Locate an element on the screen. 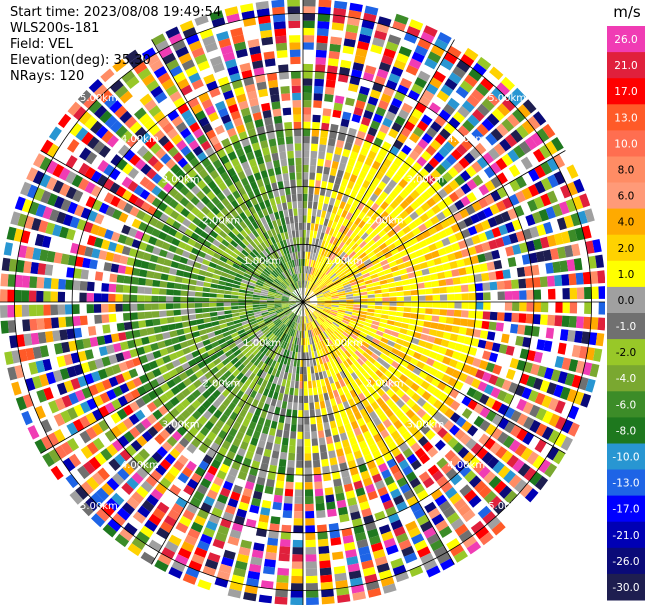 The height and width of the screenshot is (607, 647). colorbar-tick-label: 4.0 is located at coordinates (626, 223).